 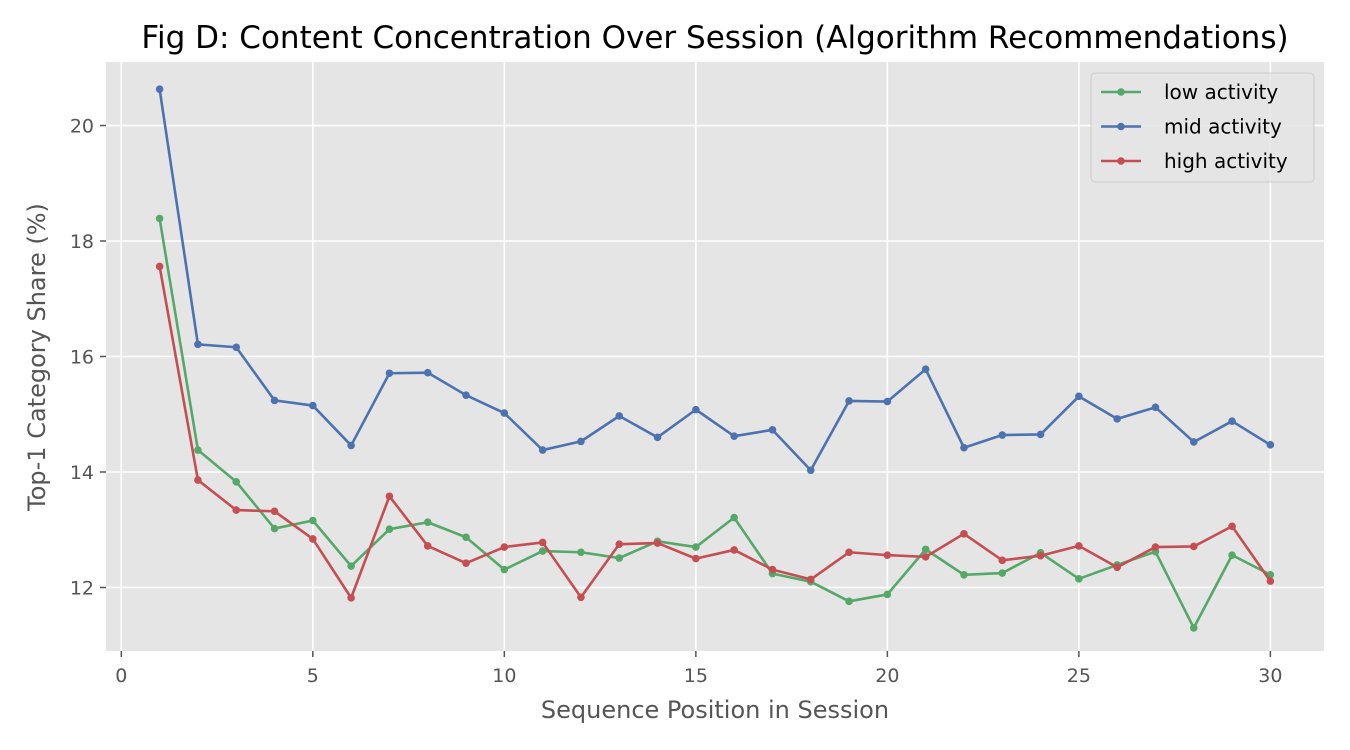 I want to click on x-tick-label: 5, so click(x=313, y=676).